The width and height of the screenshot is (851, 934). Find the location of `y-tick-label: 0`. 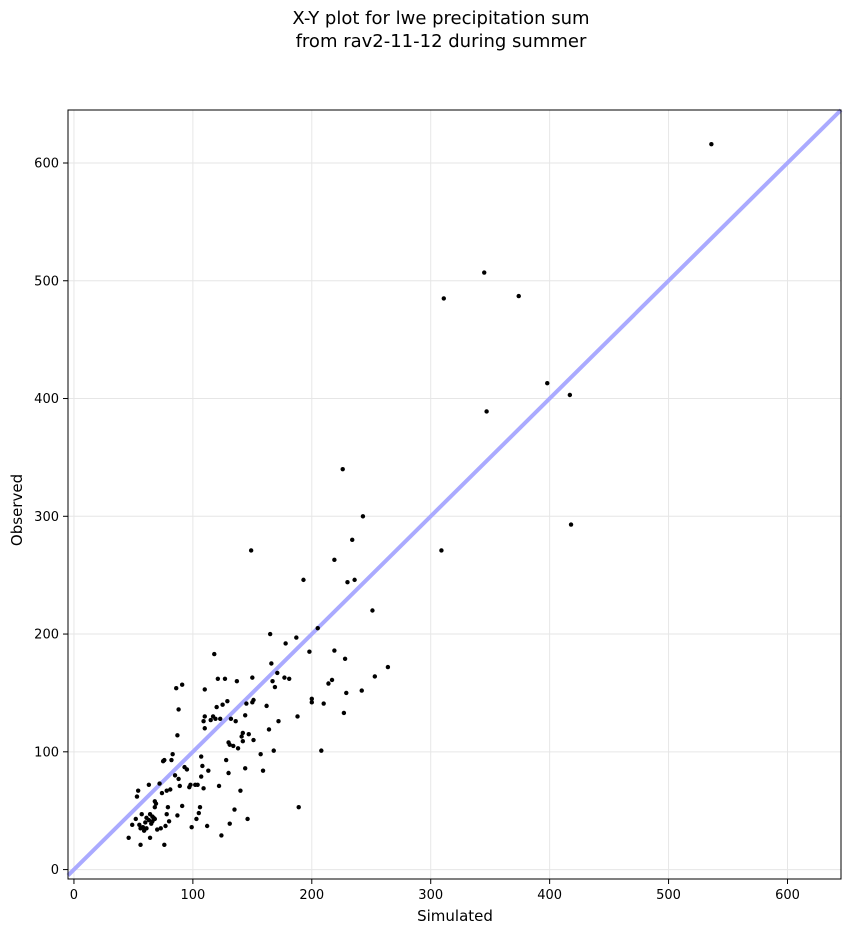

y-tick-label: 0 is located at coordinates (55, 870).